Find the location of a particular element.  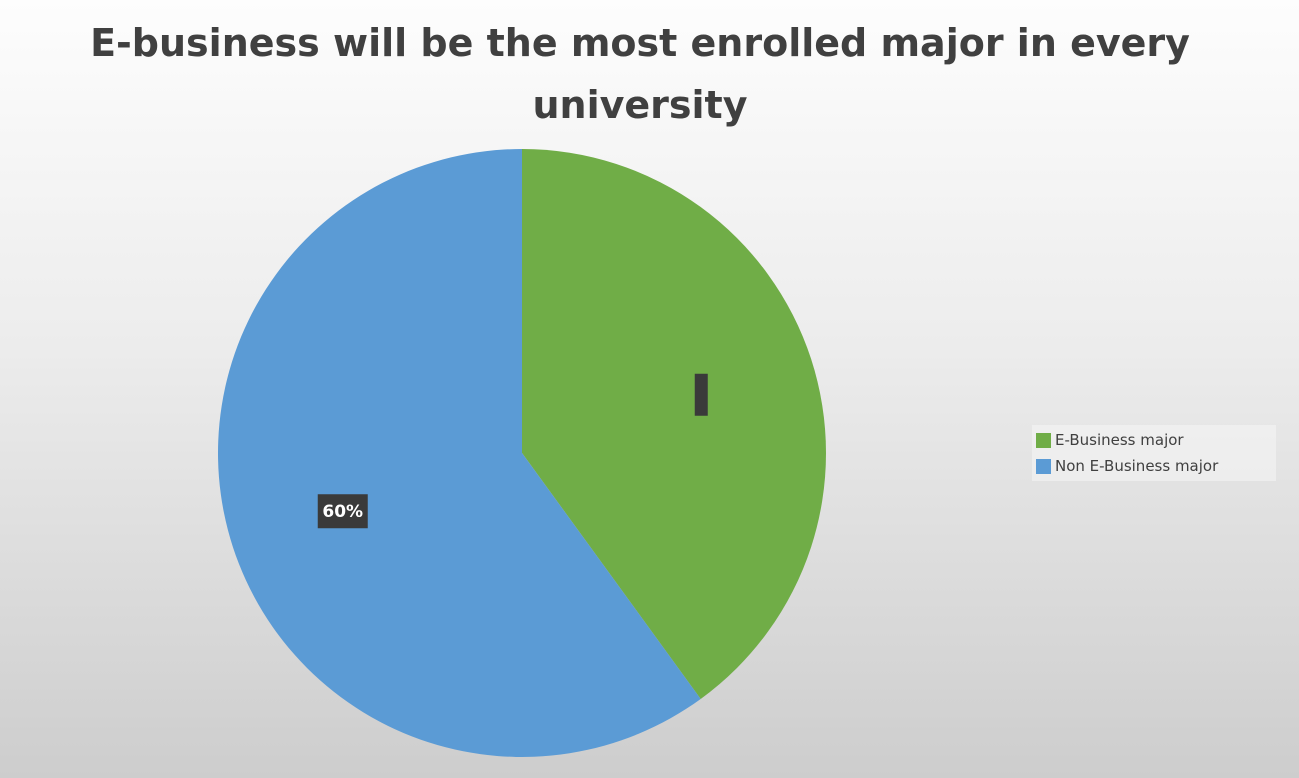

data-label-1: 60% is located at coordinates (342, 511).